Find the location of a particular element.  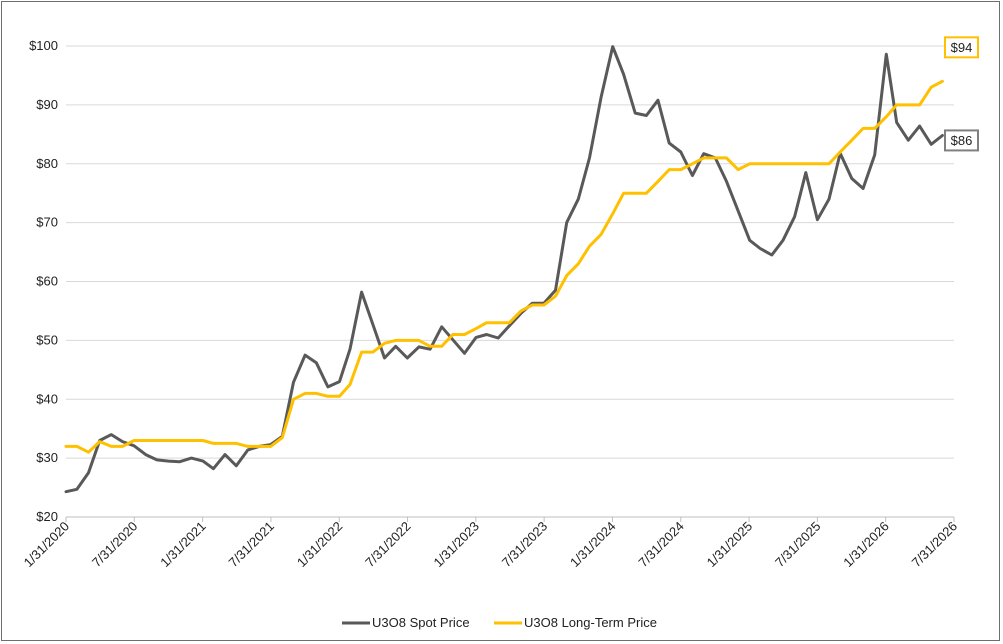

y-tick-label: $100 is located at coordinates (43, 45).